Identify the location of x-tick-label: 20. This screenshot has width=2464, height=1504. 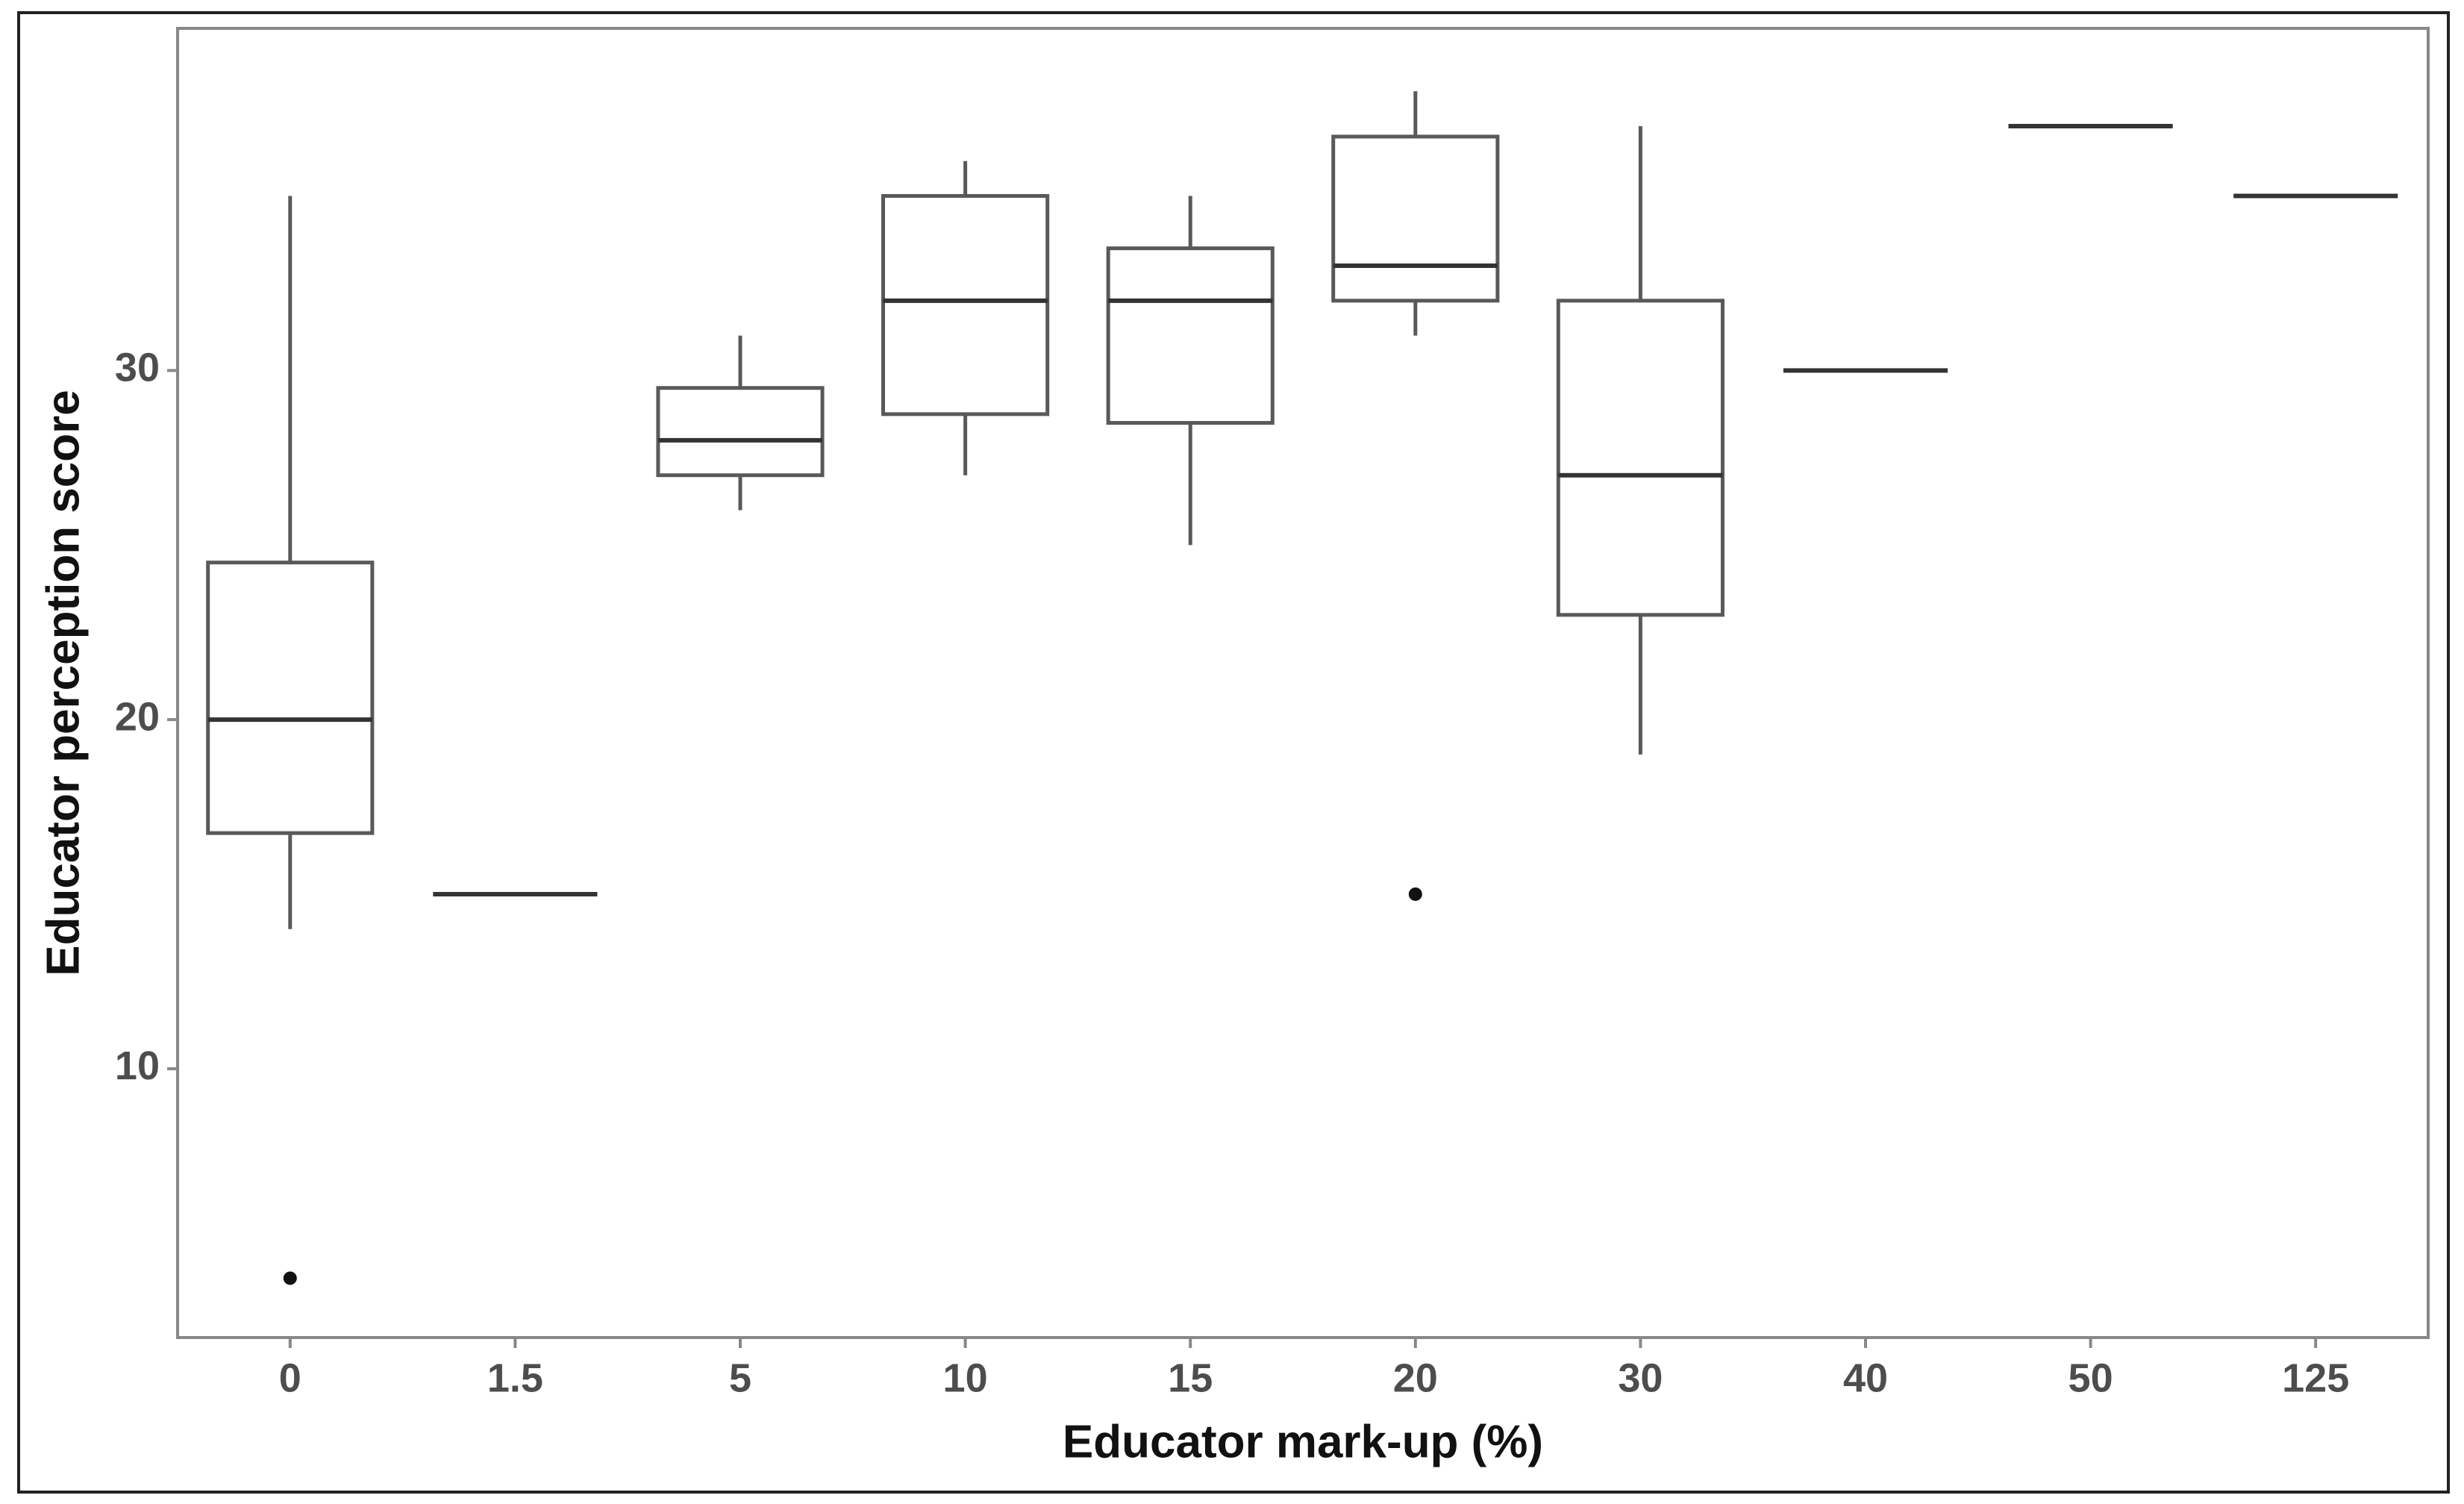
(1415, 1378).